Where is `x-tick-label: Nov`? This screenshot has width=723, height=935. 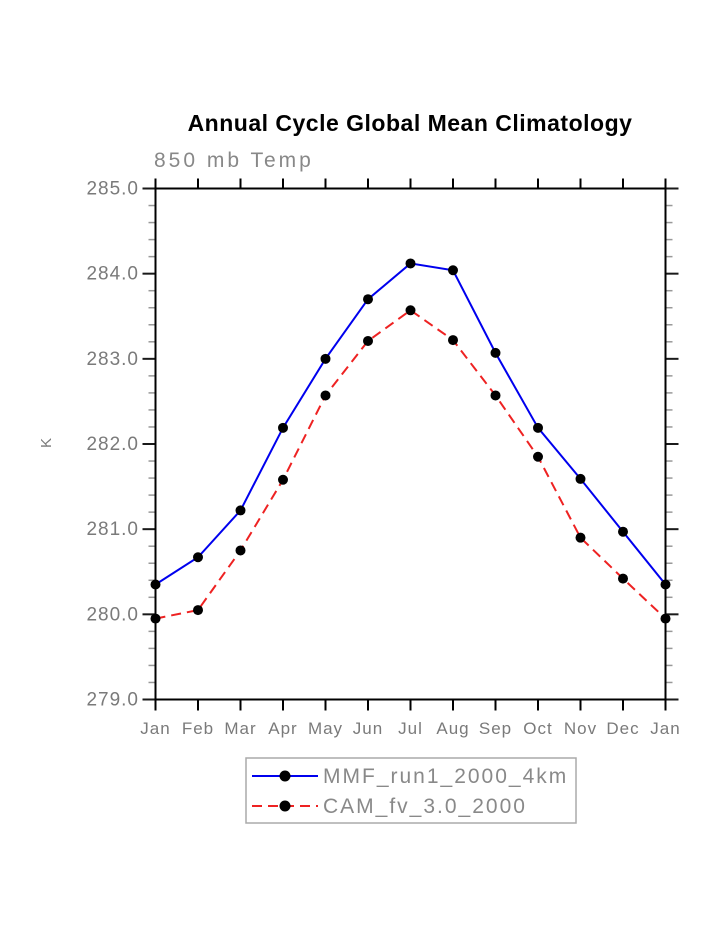
x-tick-label: Nov is located at coordinates (580, 728).